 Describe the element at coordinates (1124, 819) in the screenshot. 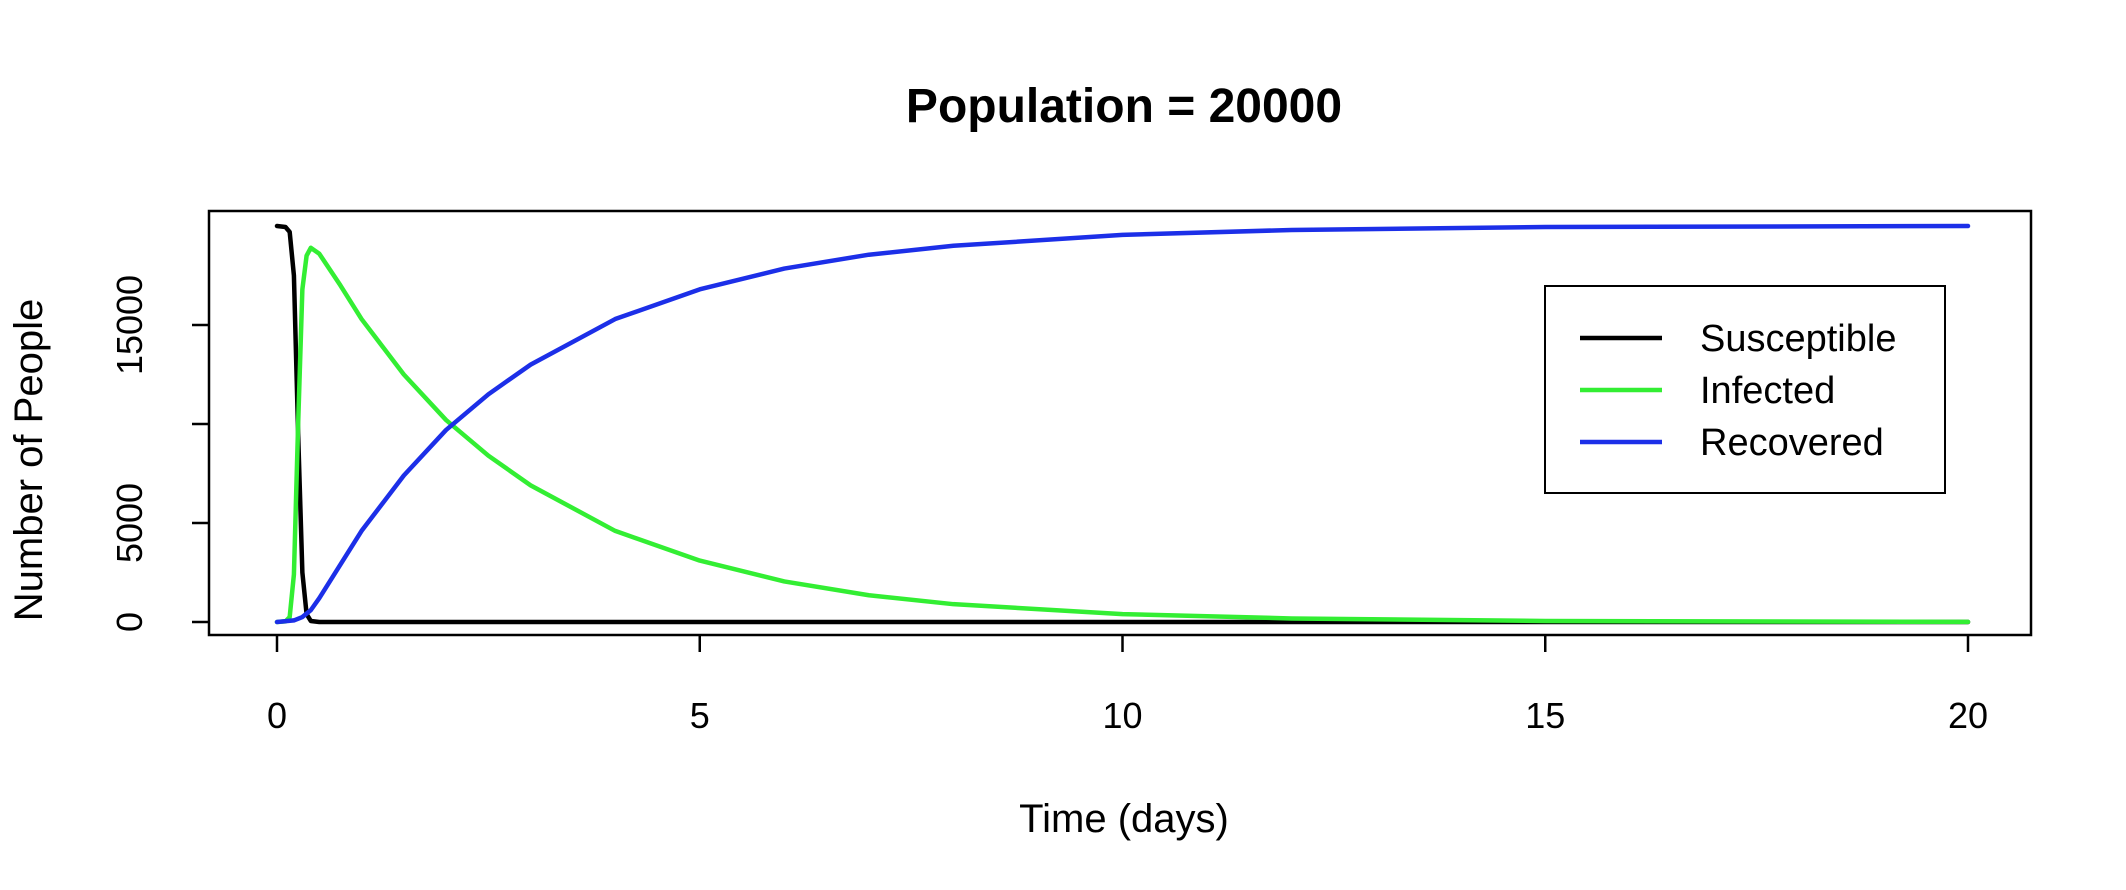

I see `x-axis-label: Time (days)` at that location.